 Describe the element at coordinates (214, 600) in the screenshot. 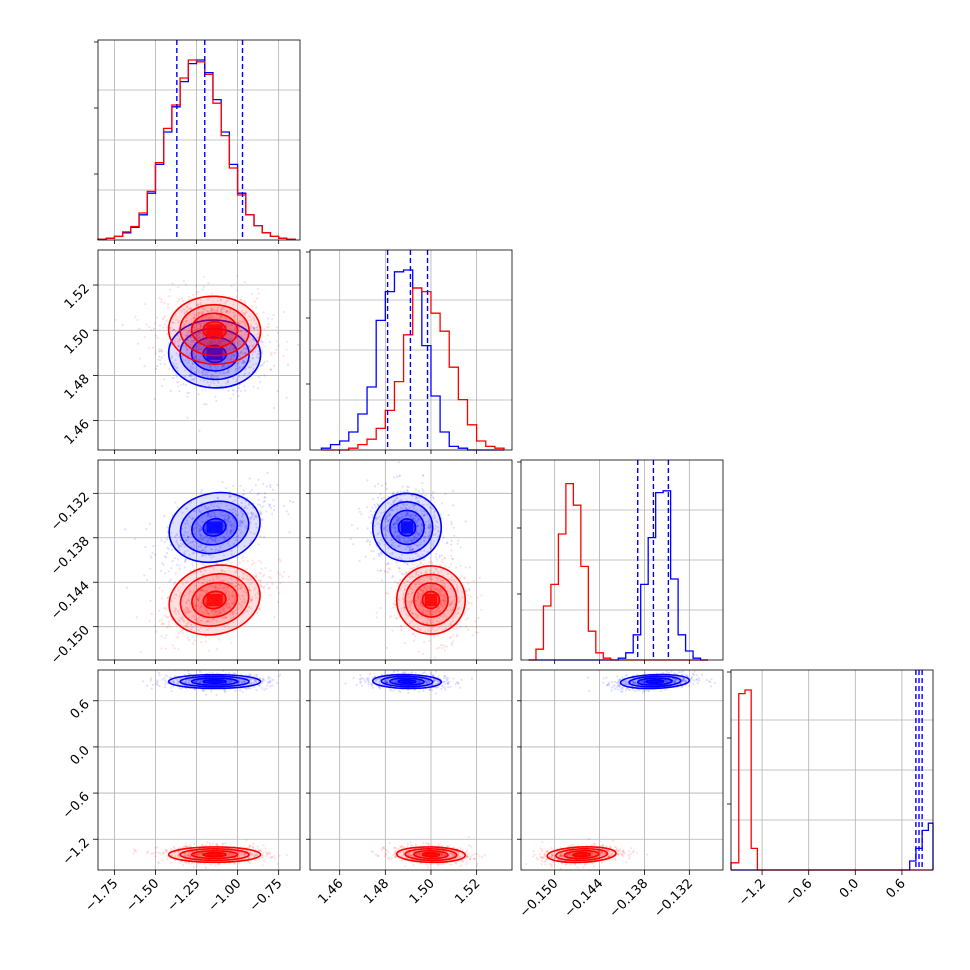

I see `red-contour` at that location.